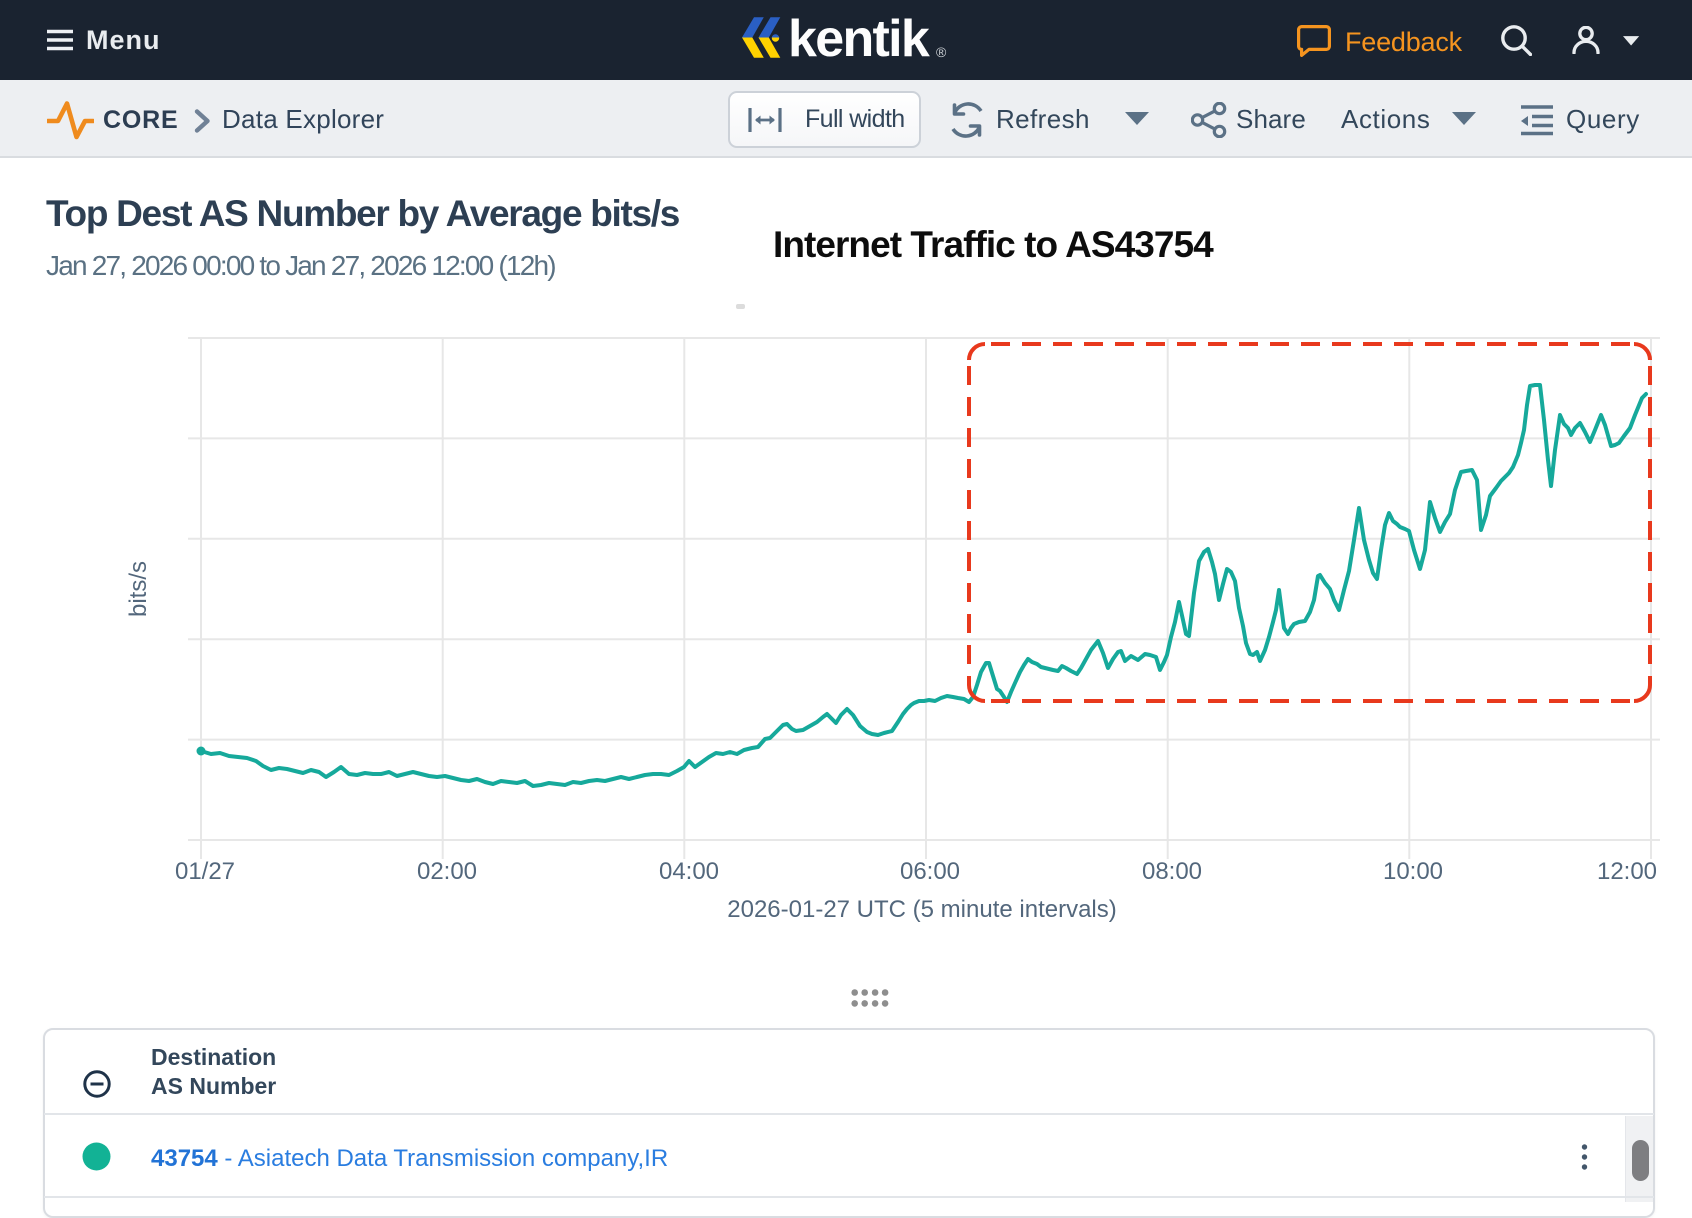 This screenshot has width=1692, height=1218. Describe the element at coordinates (1172, 871) in the screenshot. I see `svg-text: 08:00` at that location.